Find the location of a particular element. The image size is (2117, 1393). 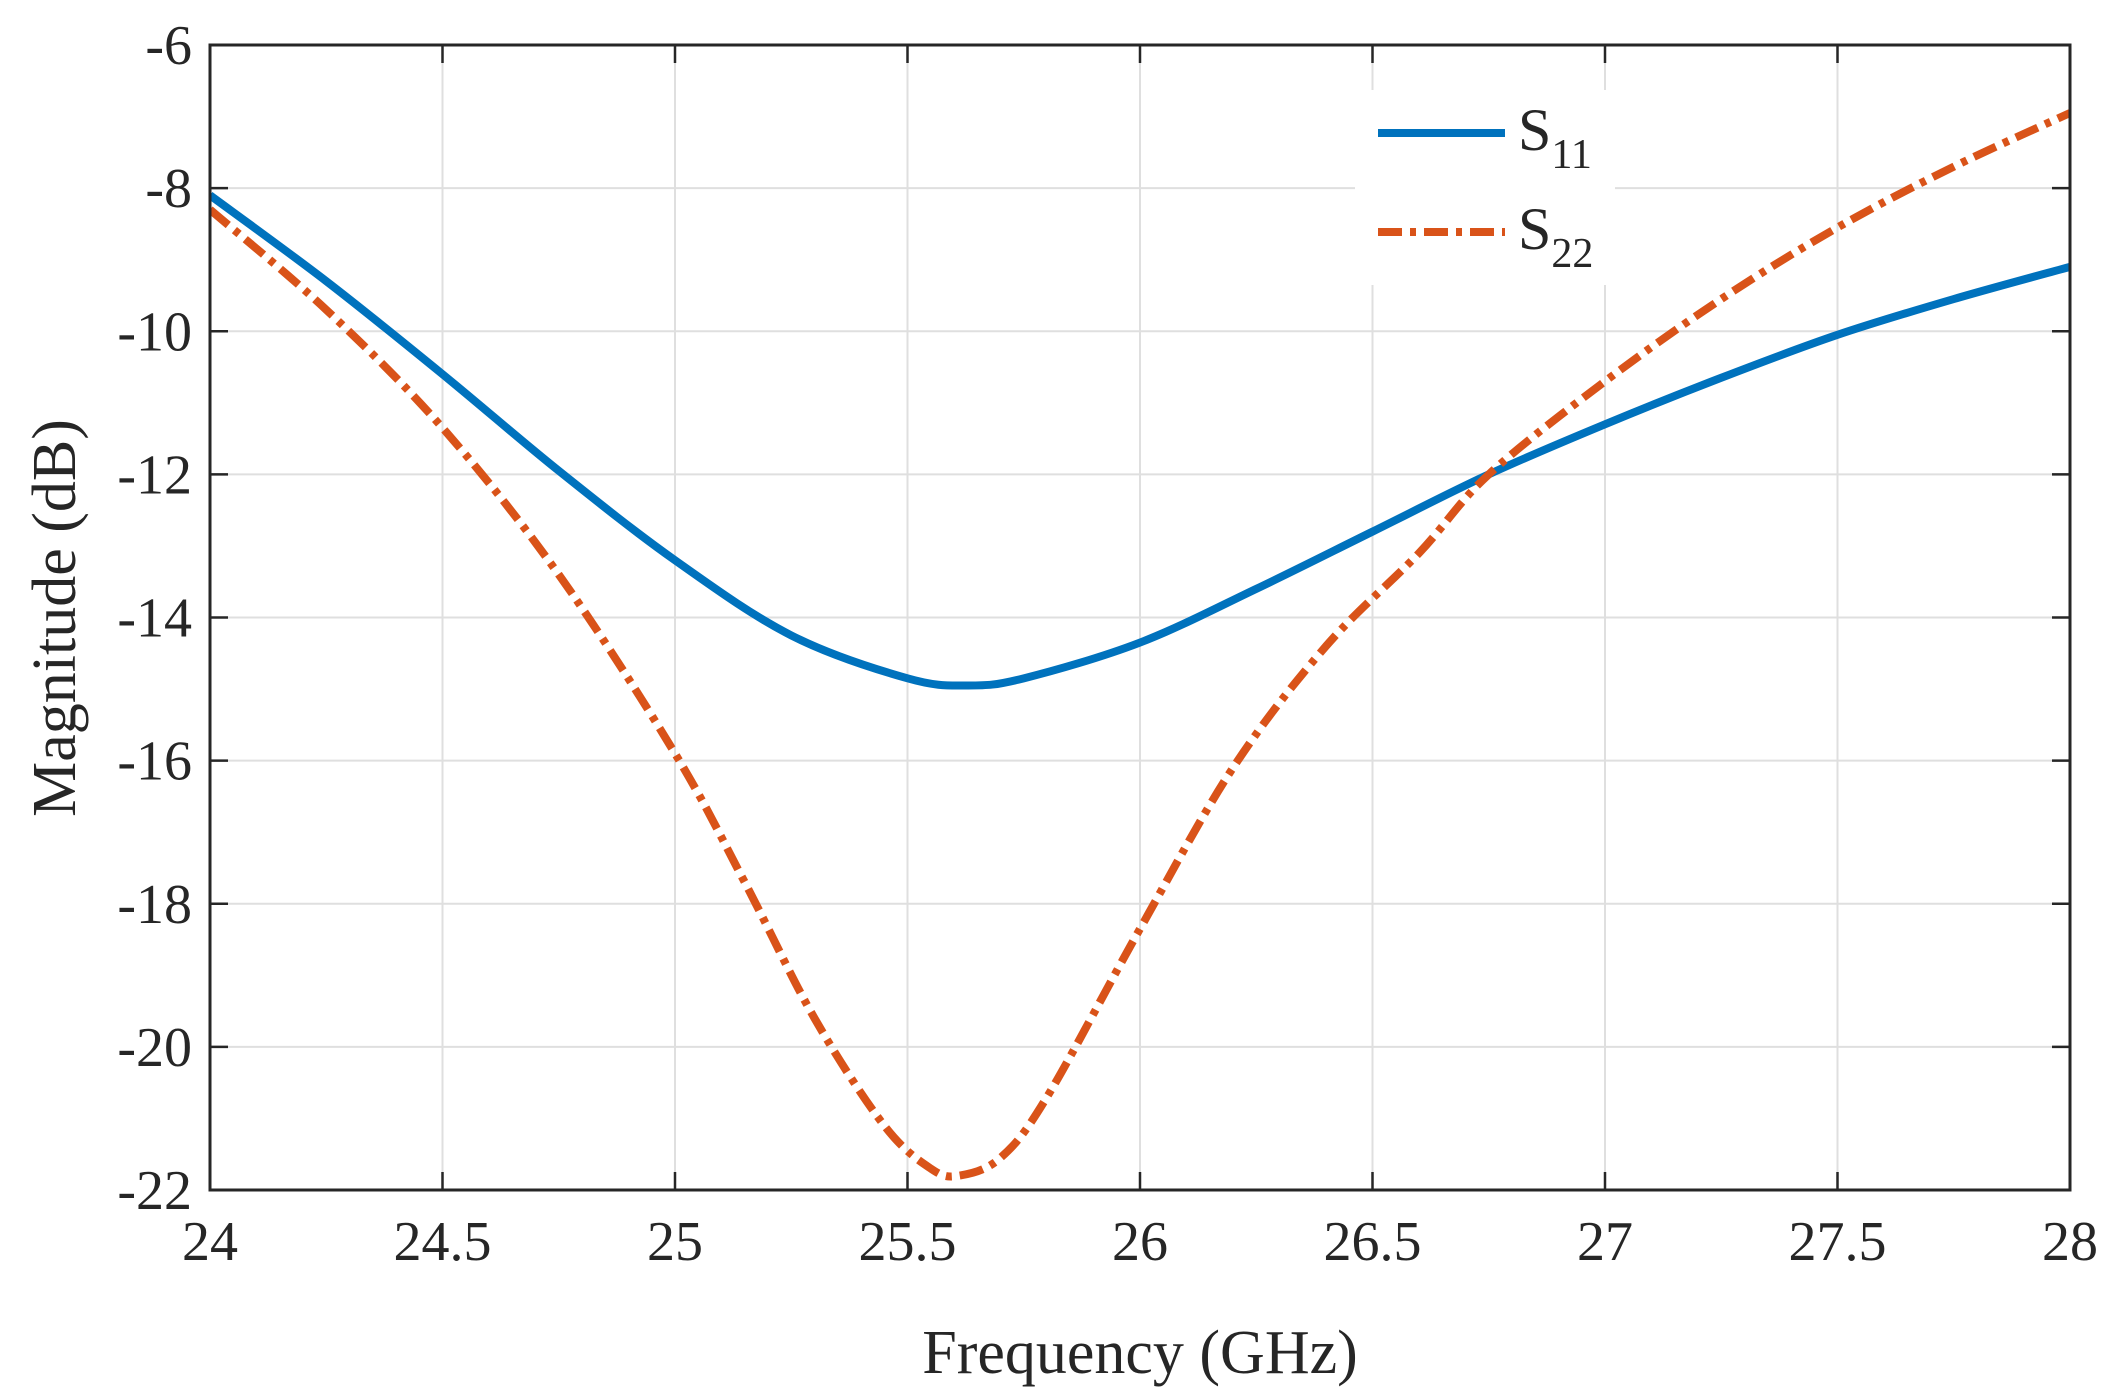

legend-label-s11-main: S is located at coordinates (1534, 130).